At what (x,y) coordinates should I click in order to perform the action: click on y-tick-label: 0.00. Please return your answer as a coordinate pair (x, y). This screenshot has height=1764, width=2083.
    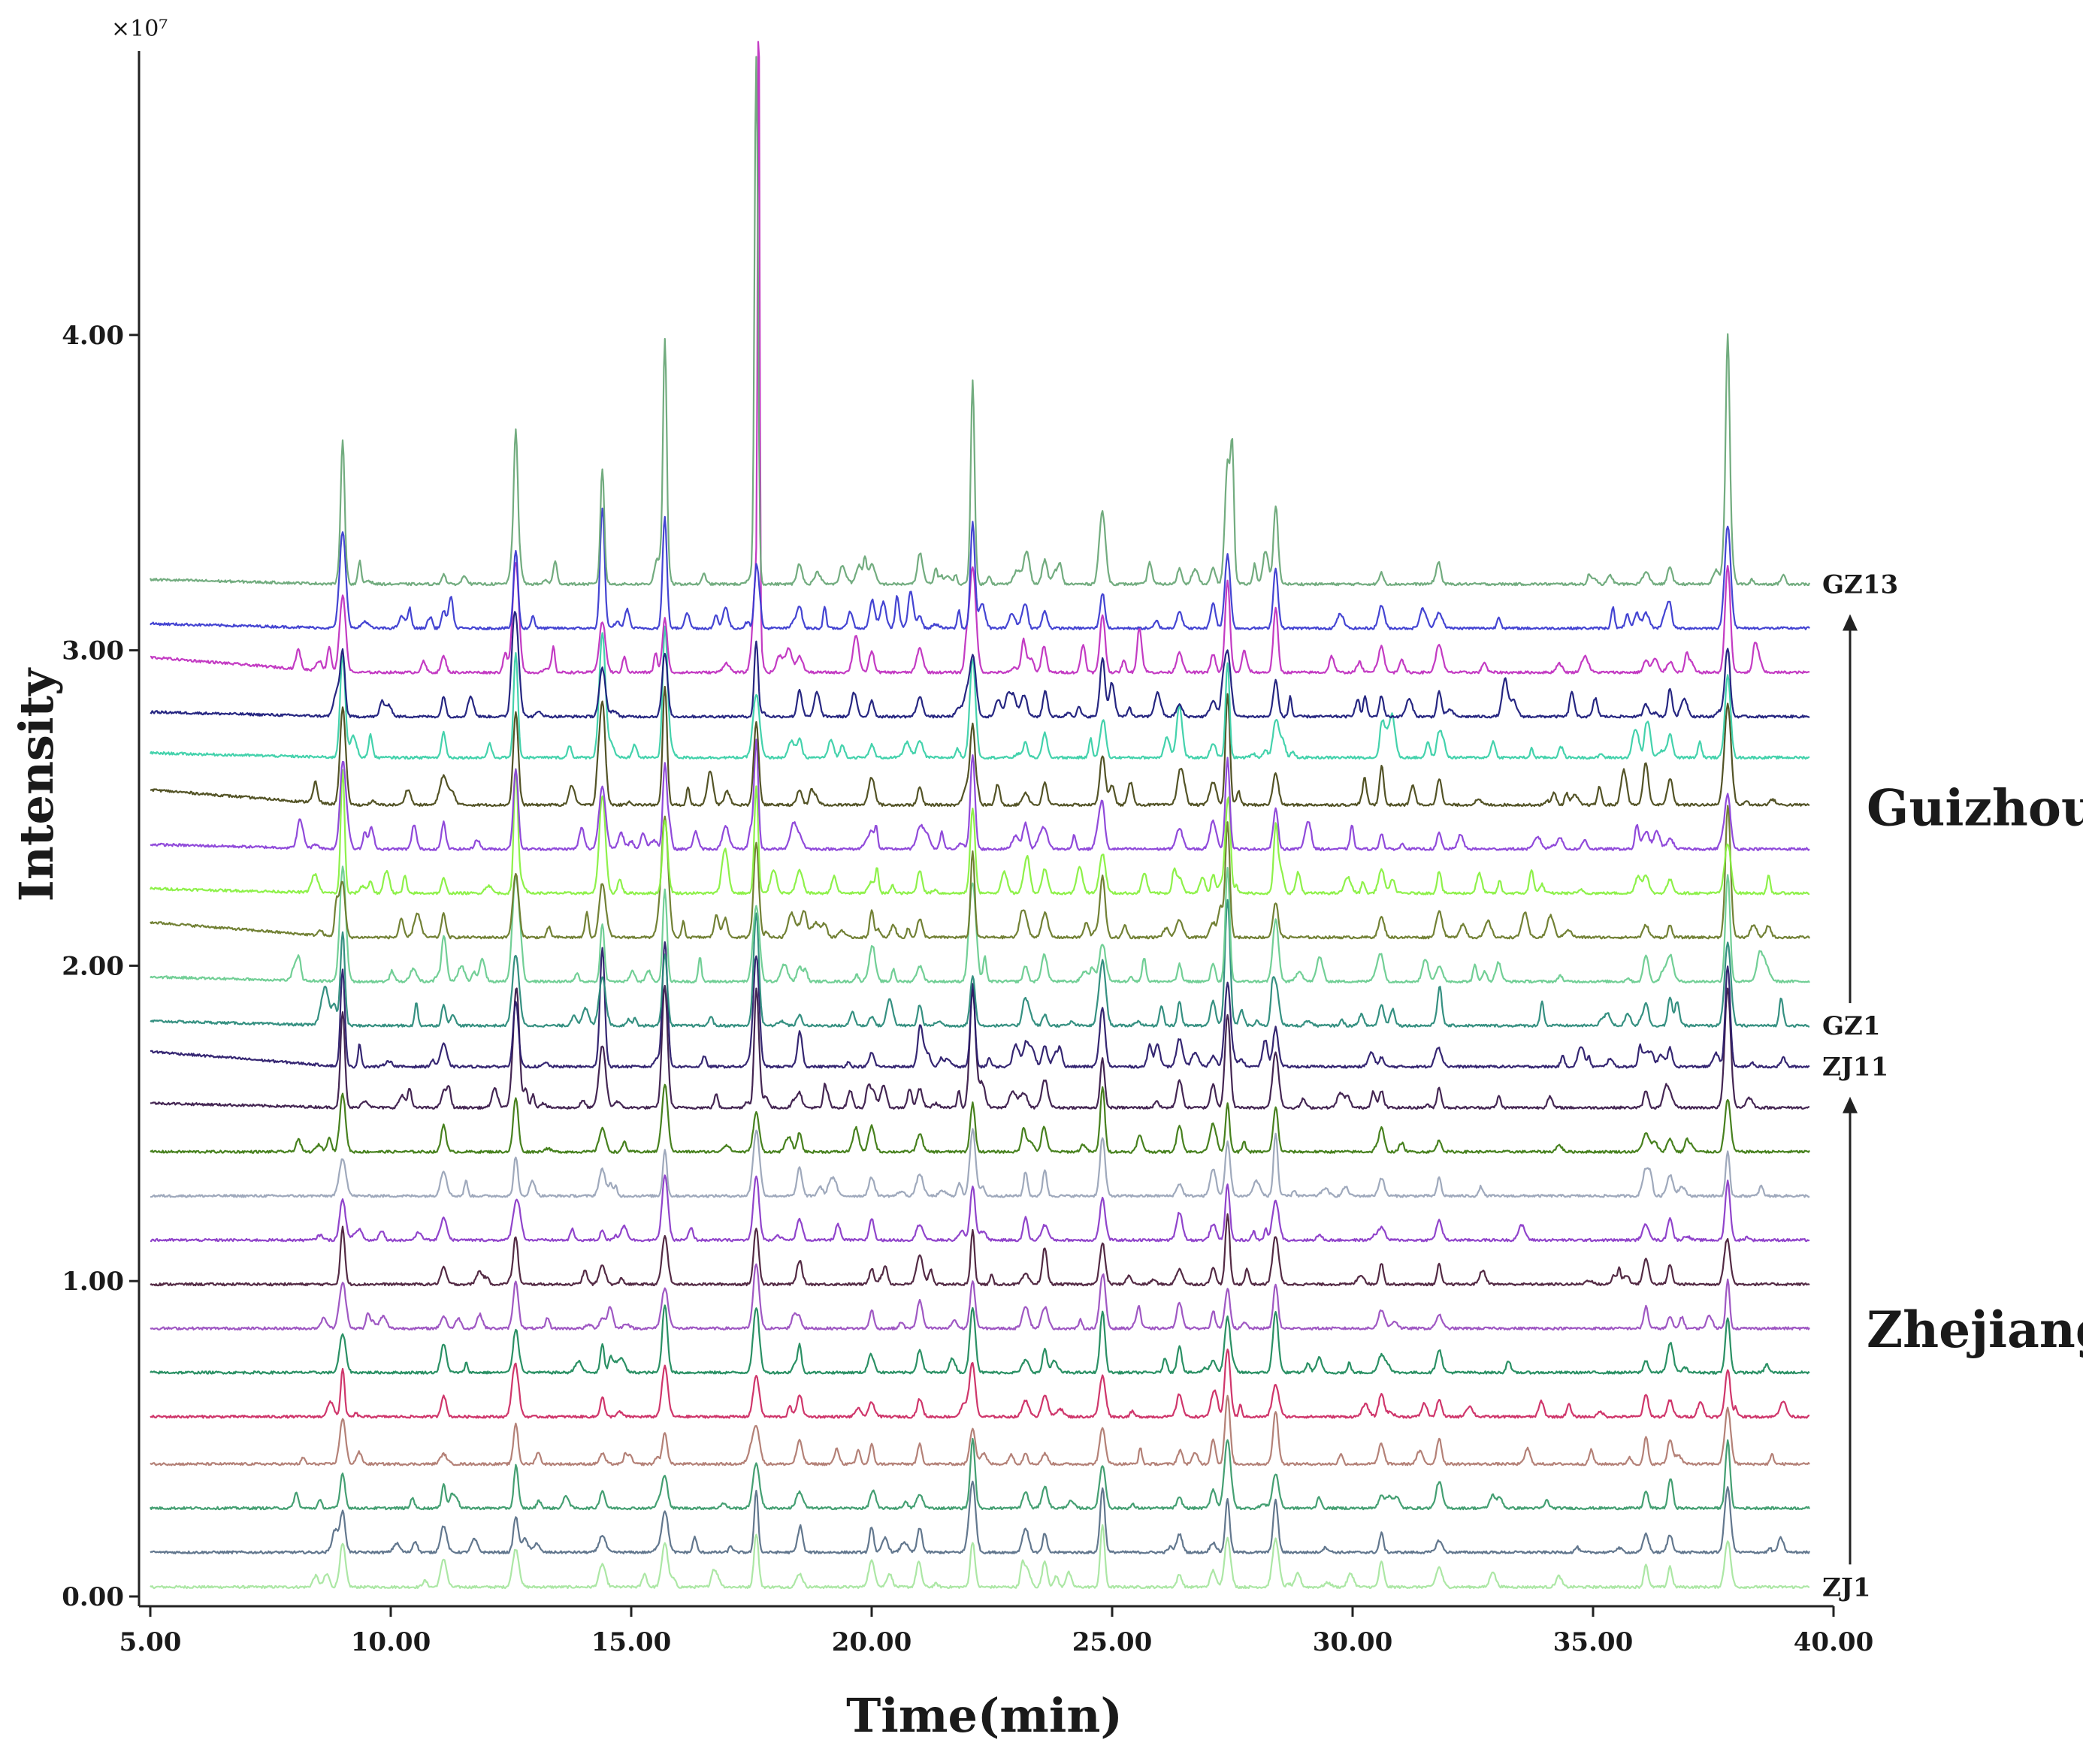
    Looking at the image, I should click on (93, 1597).